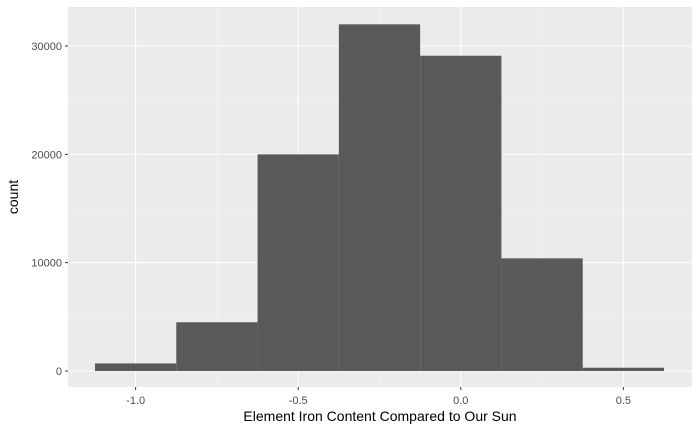  What do you see at coordinates (46, 47) in the screenshot?
I see `y-tick-label: 30000` at bounding box center [46, 47].